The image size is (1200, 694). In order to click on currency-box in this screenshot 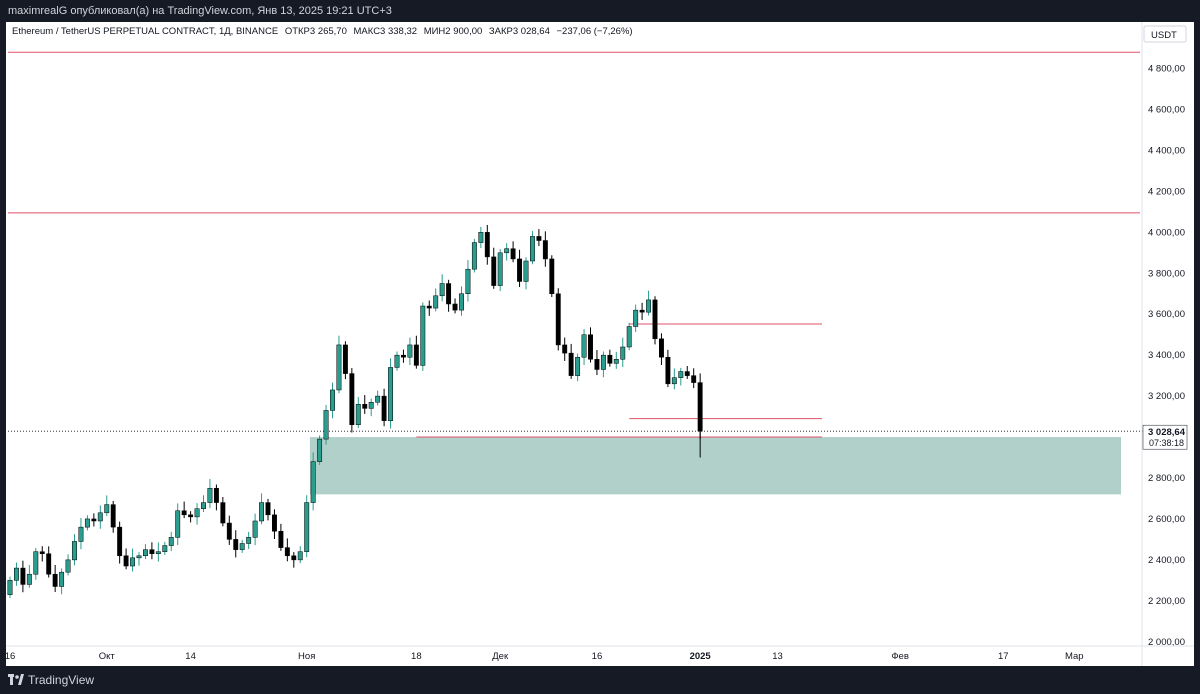, I will do `click(1165, 34)`.